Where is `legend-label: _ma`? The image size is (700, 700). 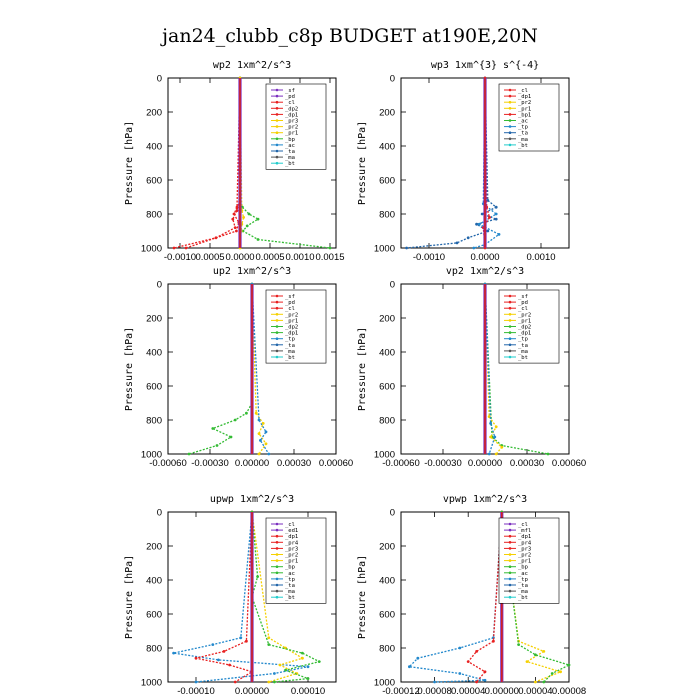
legend-label: _ma is located at coordinates (290, 592).